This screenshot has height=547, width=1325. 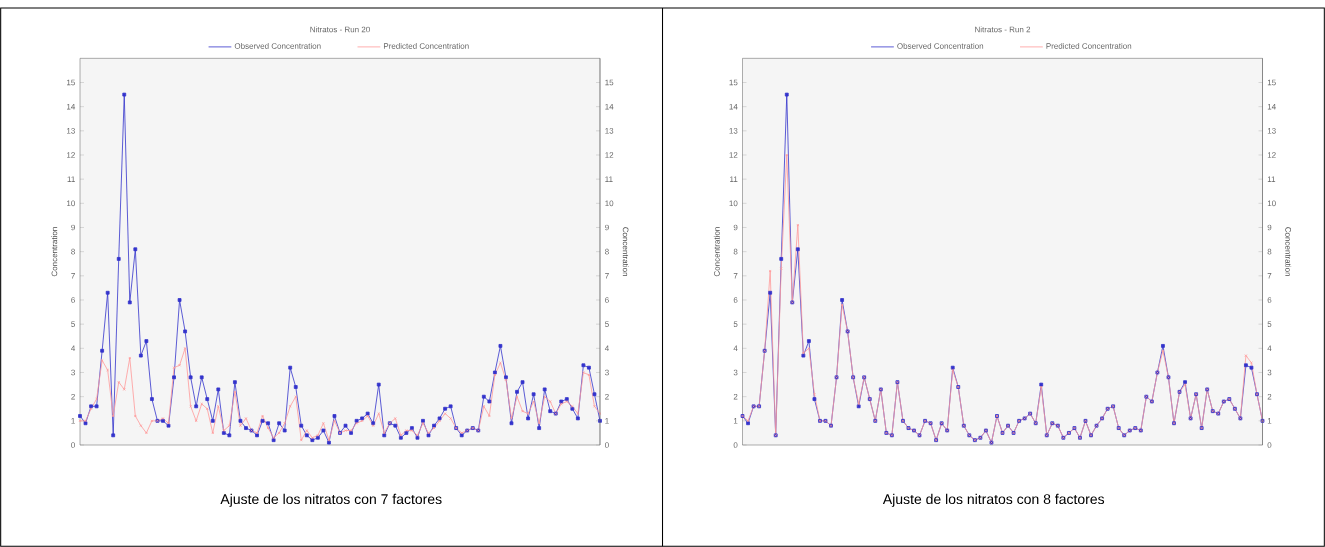 I want to click on chart-title: Nitratos - Run 20, so click(x=340, y=29).